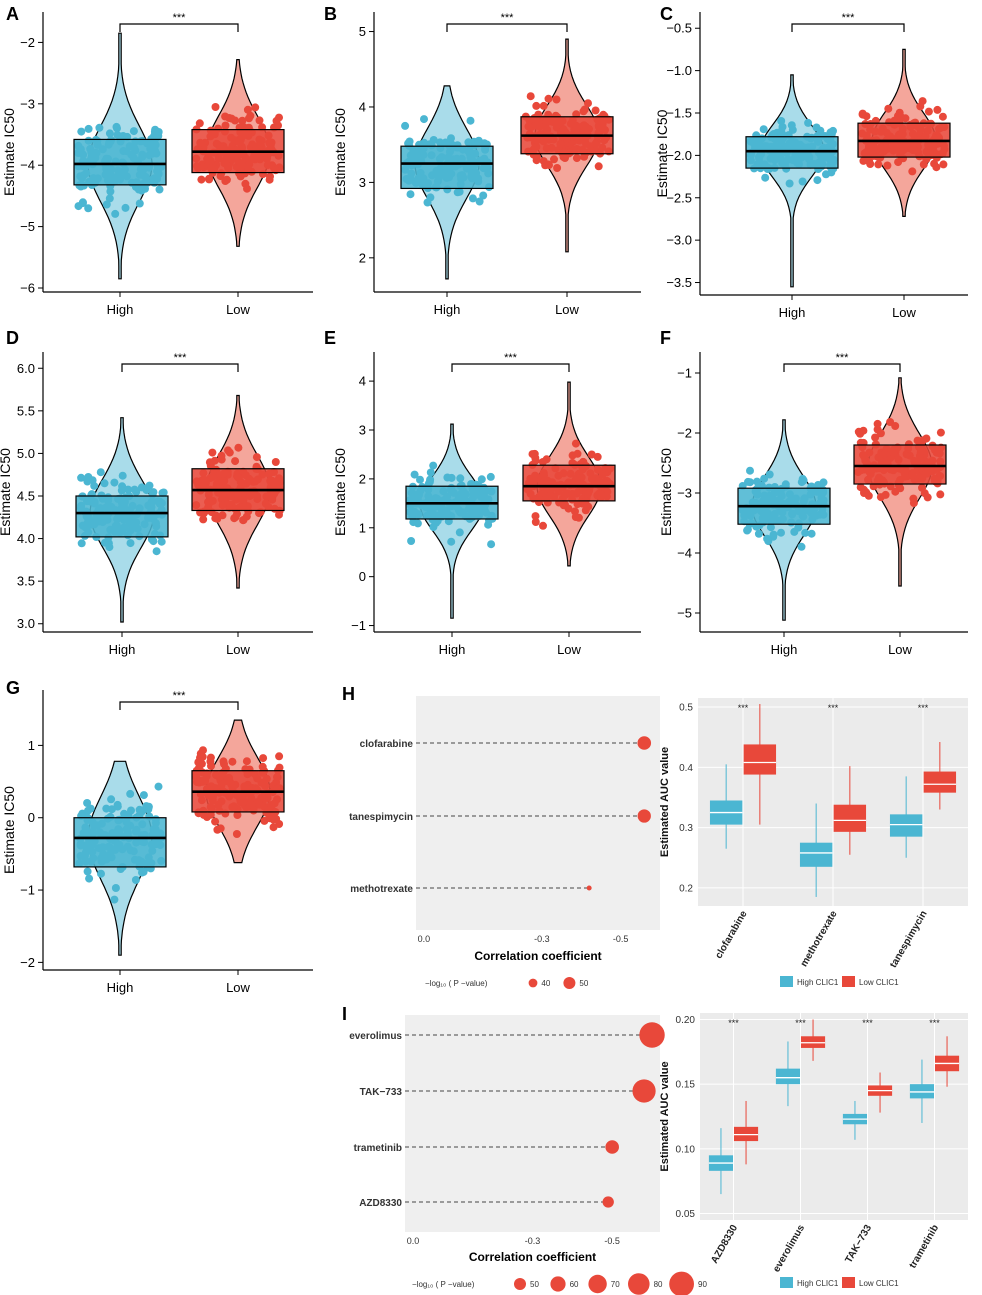 The height and width of the screenshot is (1295, 982). What do you see at coordinates (238, 309) in the screenshot?
I see `x-tick-label: Low` at bounding box center [238, 309].